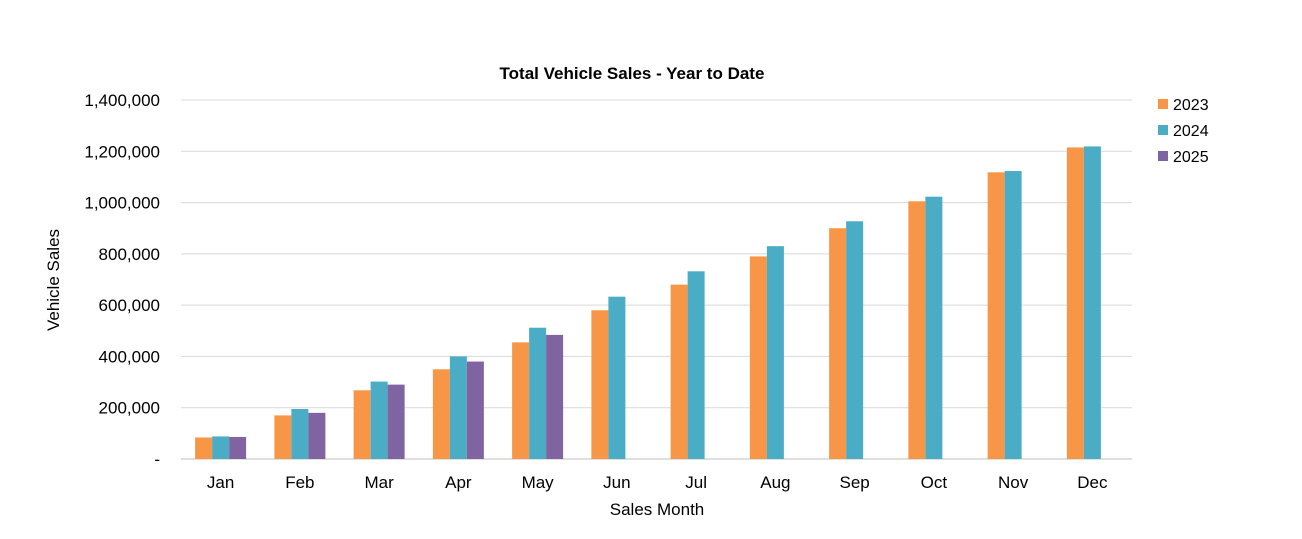 This screenshot has width=1302, height=539. Describe the element at coordinates (1013, 482) in the screenshot. I see `x-tick-label: Nov` at that location.